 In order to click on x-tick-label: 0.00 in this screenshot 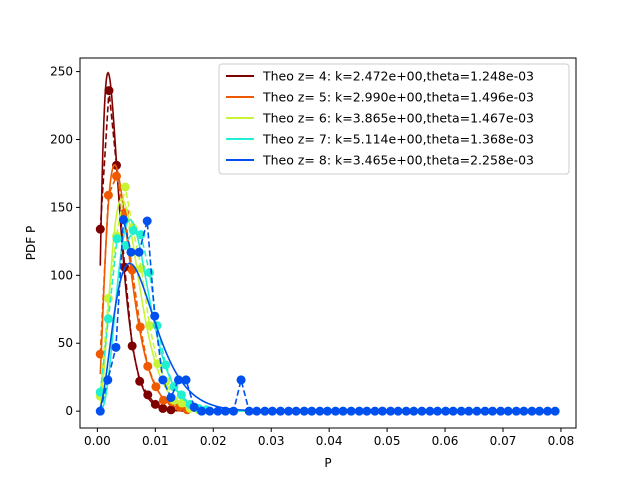, I will do `click(97, 441)`.